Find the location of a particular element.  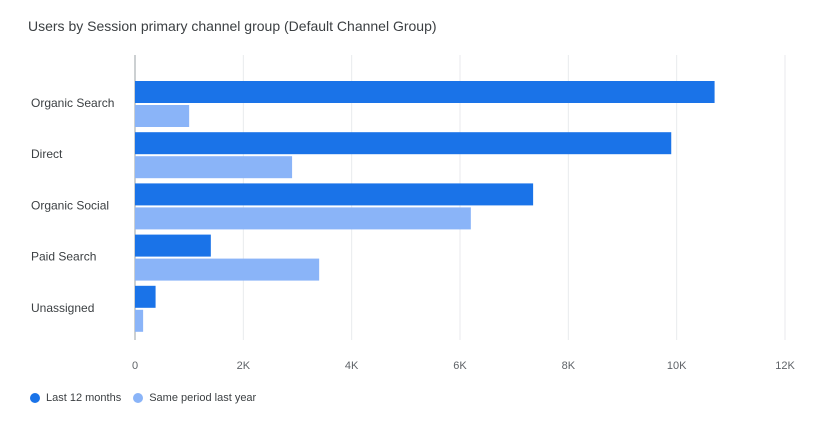

legend-swatch-same-period-last-year is located at coordinates (138, 398).